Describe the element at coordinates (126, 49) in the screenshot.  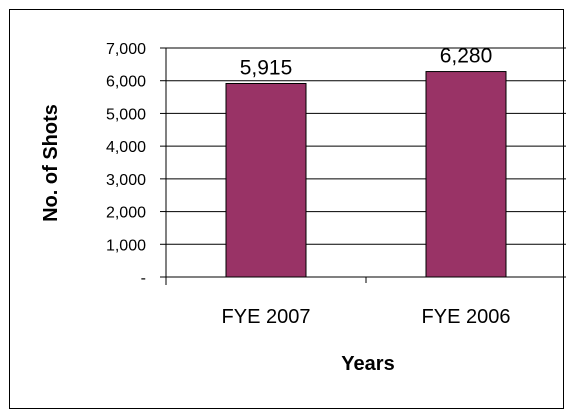
I see `y-tick-label: 7,000` at that location.